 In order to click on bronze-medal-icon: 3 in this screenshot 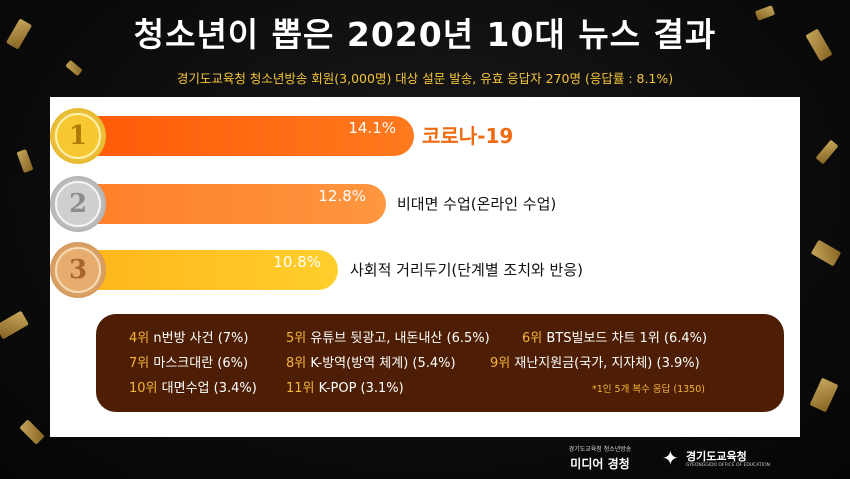, I will do `click(78, 270)`.